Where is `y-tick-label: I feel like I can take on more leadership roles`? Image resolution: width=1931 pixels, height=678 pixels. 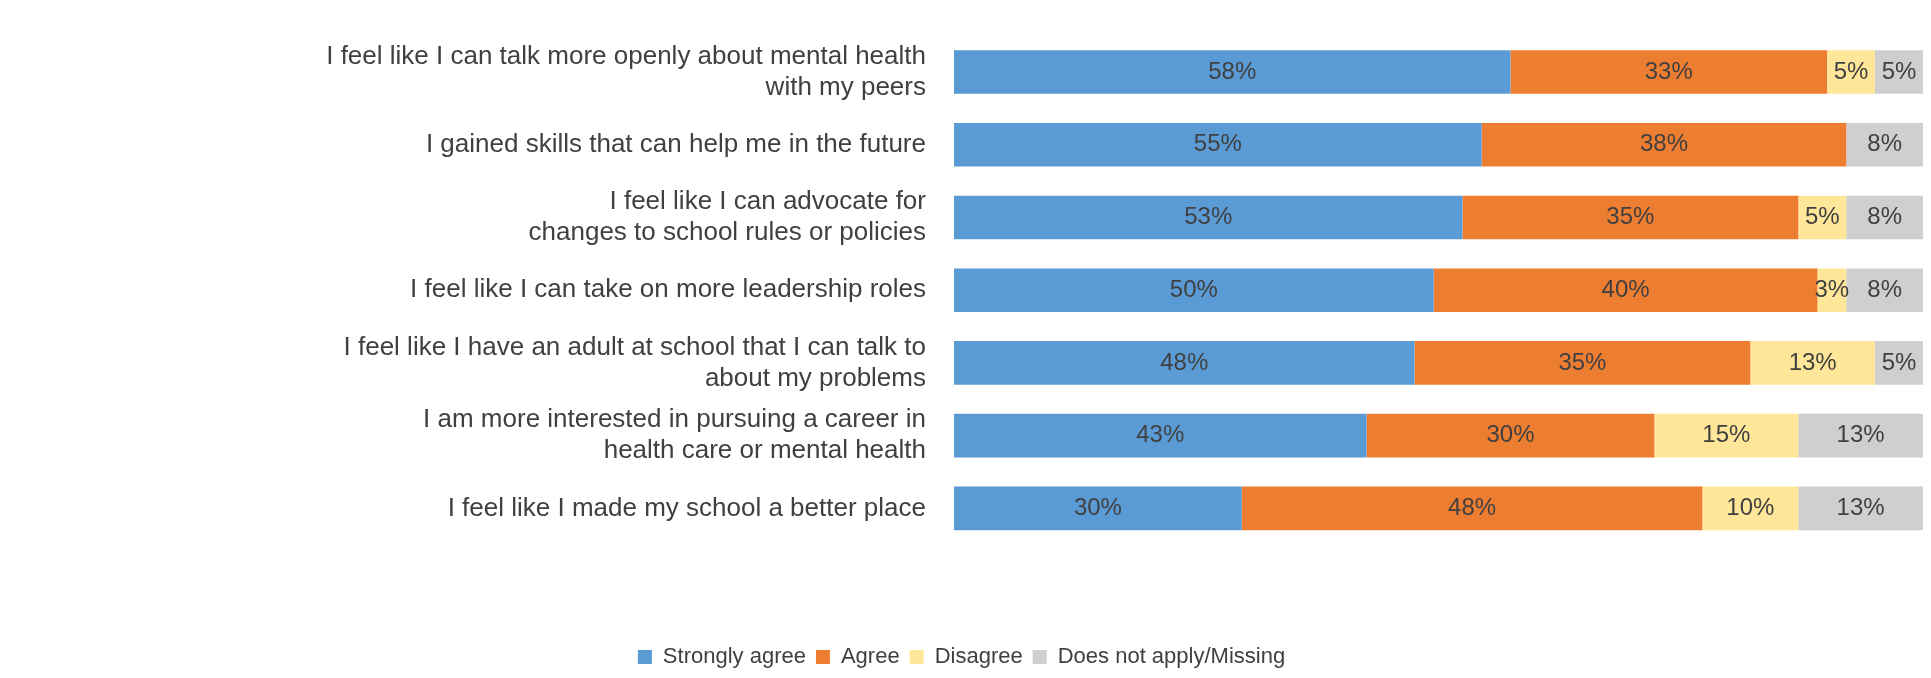 y-tick-label: I feel like I can take on more leadership roles is located at coordinates (668, 288).